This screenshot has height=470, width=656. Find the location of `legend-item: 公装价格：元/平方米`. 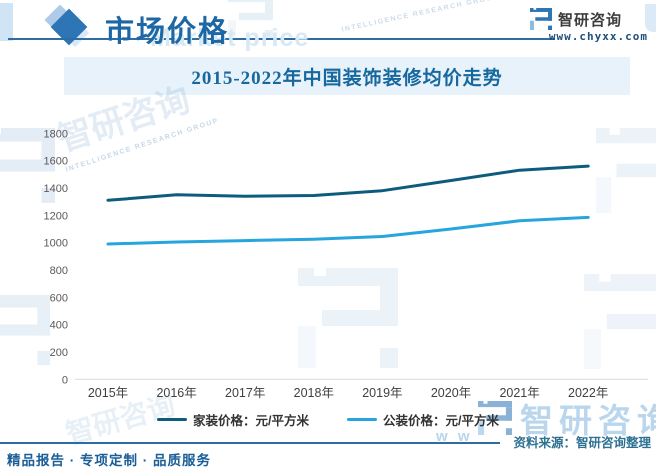

legend-item: 公装价格：元/平方米 is located at coordinates (423, 419).